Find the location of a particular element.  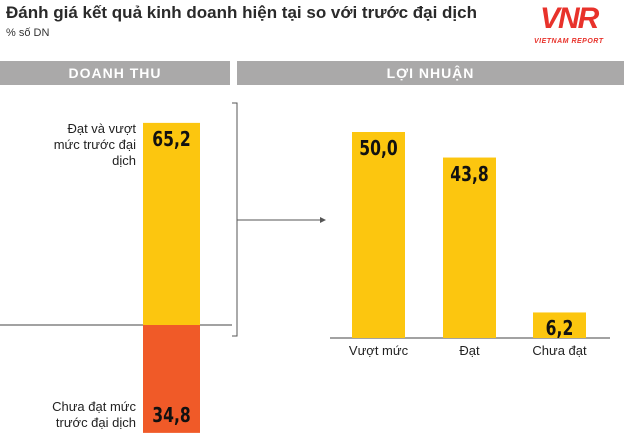

panel-title: LỢI NHUẬN is located at coordinates (430, 73).